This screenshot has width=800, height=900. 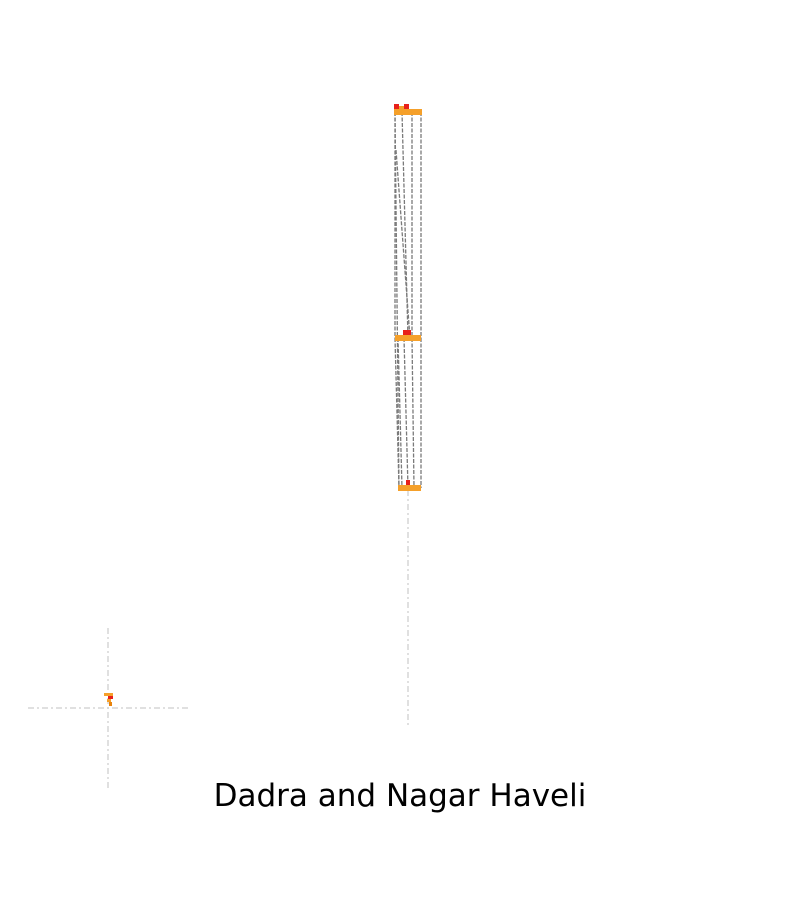 What do you see at coordinates (108, 708) in the screenshot?
I see `inset-locator` at bounding box center [108, 708].